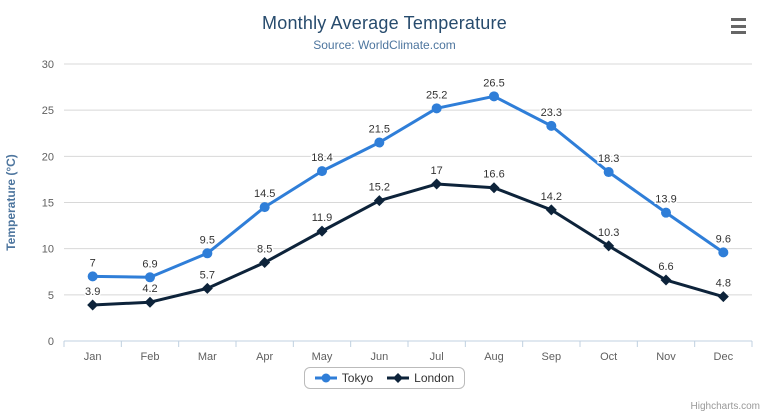 This screenshot has width=769, height=416. What do you see at coordinates (149, 289) in the screenshot?
I see `data-label-london-feb: 4.2` at bounding box center [149, 289].